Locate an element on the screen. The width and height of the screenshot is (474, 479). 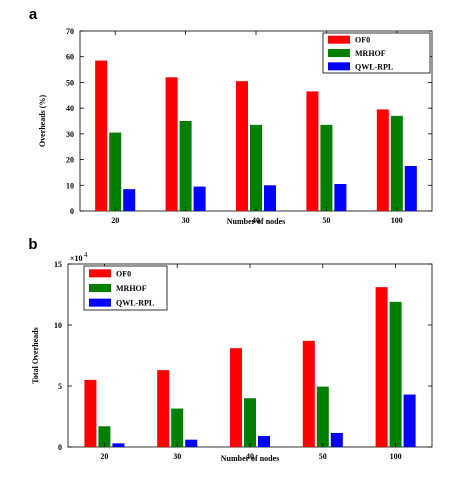
y-tick-label: 15 is located at coordinates (58, 264).